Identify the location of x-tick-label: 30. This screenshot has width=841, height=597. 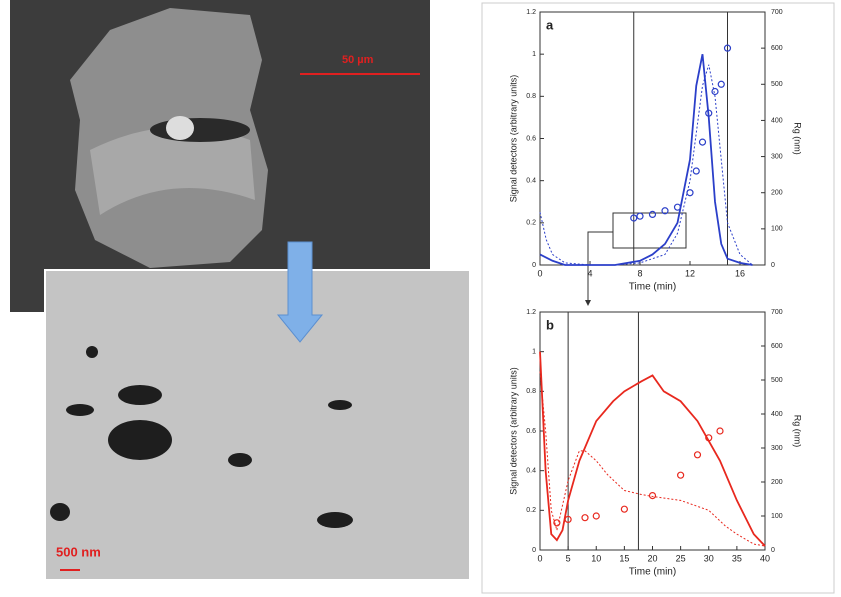
(709, 558).